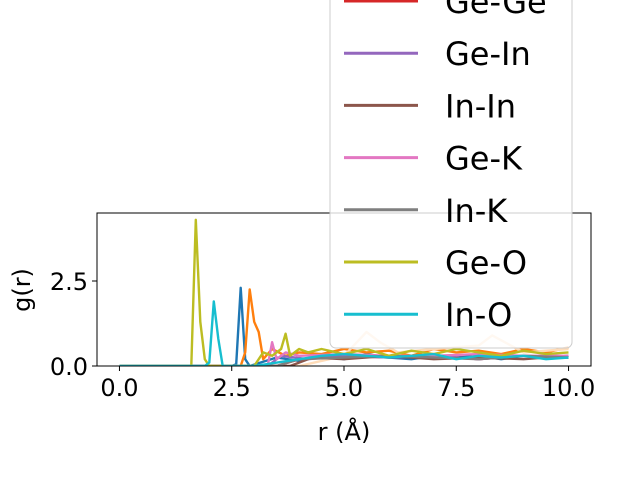  Describe the element at coordinates (69, 282) in the screenshot. I see `y-tick-label: 2.5` at that location.